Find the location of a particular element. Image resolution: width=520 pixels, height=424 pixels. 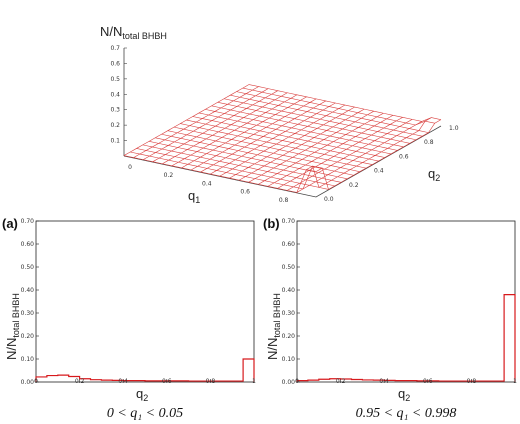

surface-base-frame is located at coordinates (282, 161).